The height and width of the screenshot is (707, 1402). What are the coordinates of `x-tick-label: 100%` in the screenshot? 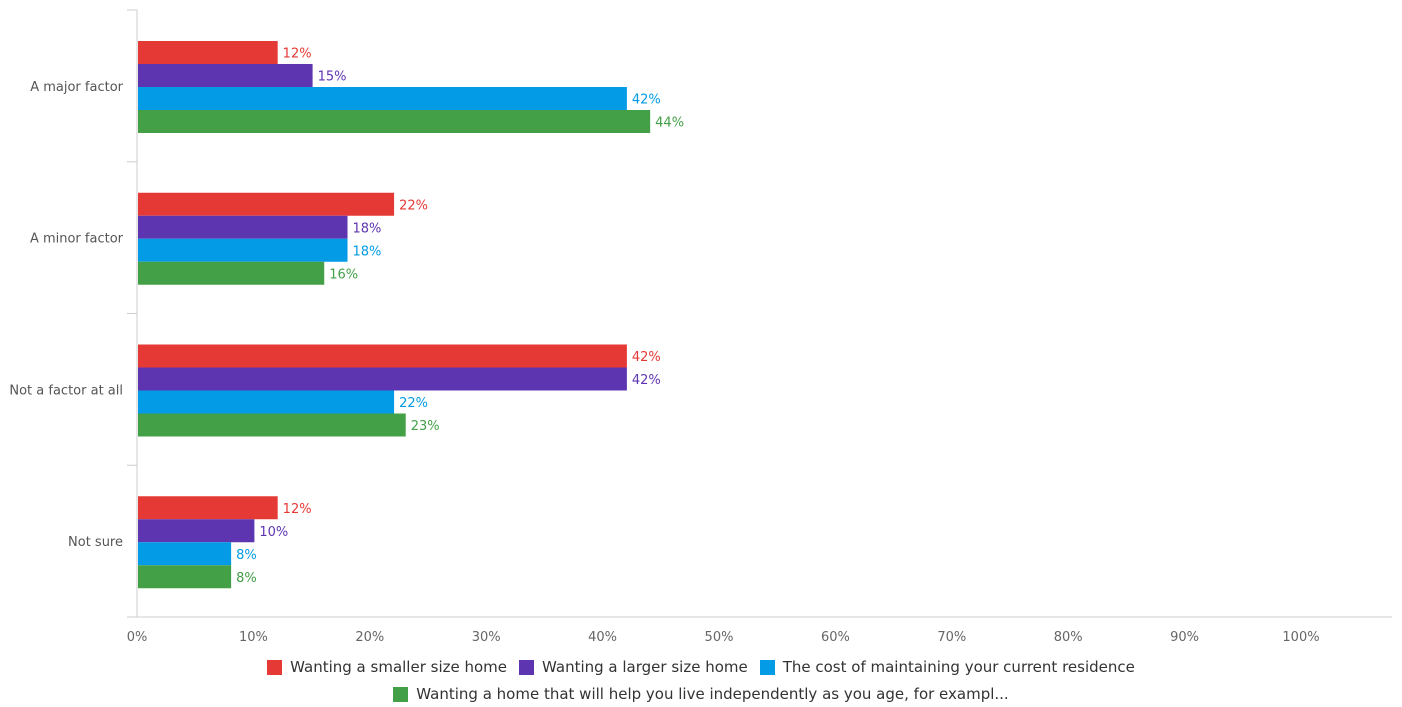 It's located at (1300, 637).